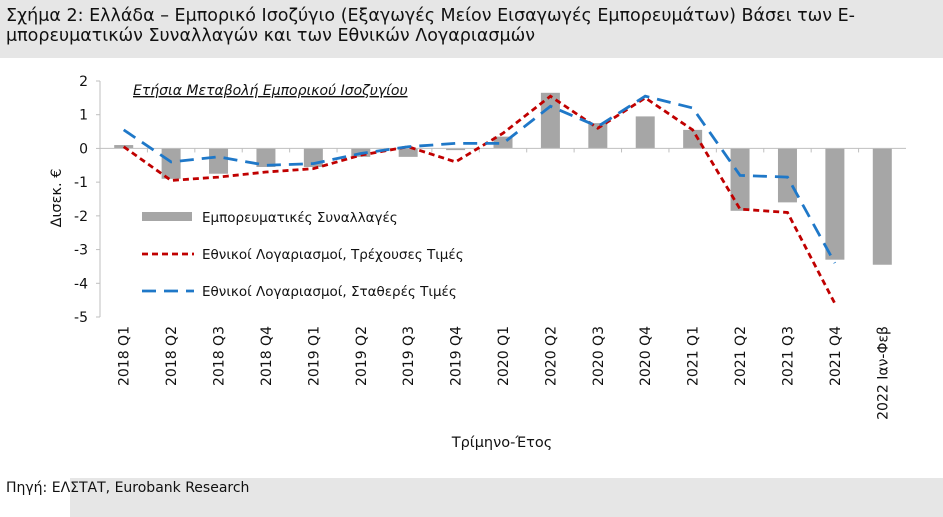 This screenshot has height=517, width=943. I want to click on x-tick-label: 2021 Q2, so click(741, 356).